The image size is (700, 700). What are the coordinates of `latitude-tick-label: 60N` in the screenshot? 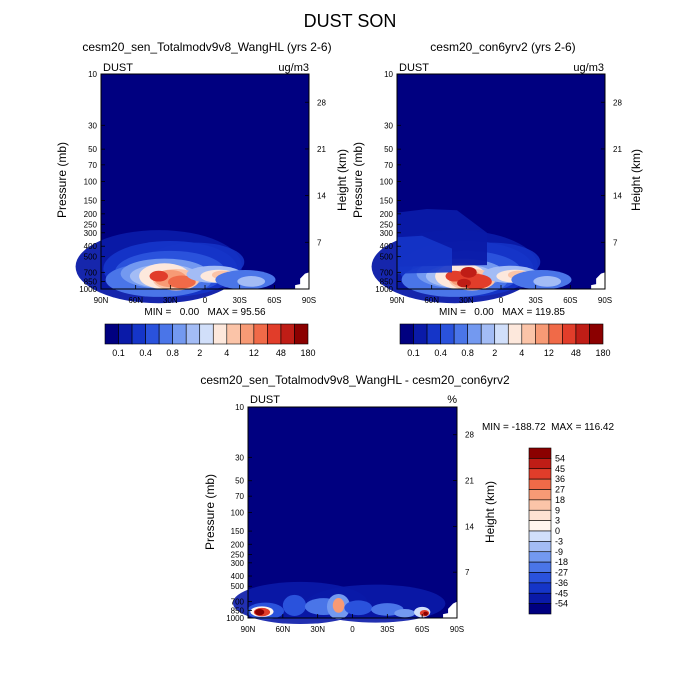 It's located at (282, 629).